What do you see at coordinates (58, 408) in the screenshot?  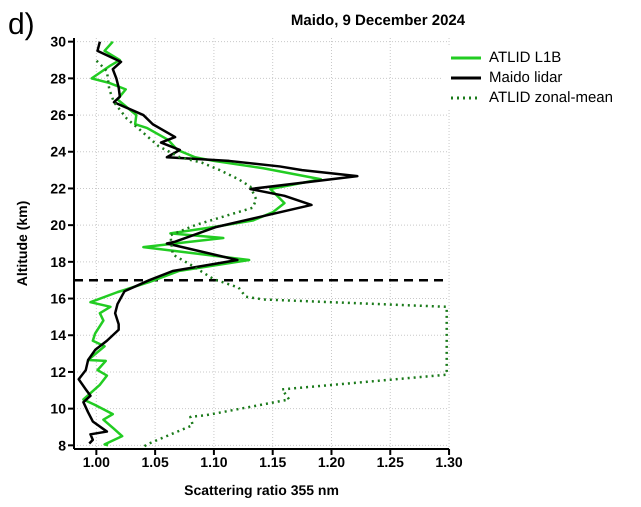 I see `y-tick-label: 10` at bounding box center [58, 408].